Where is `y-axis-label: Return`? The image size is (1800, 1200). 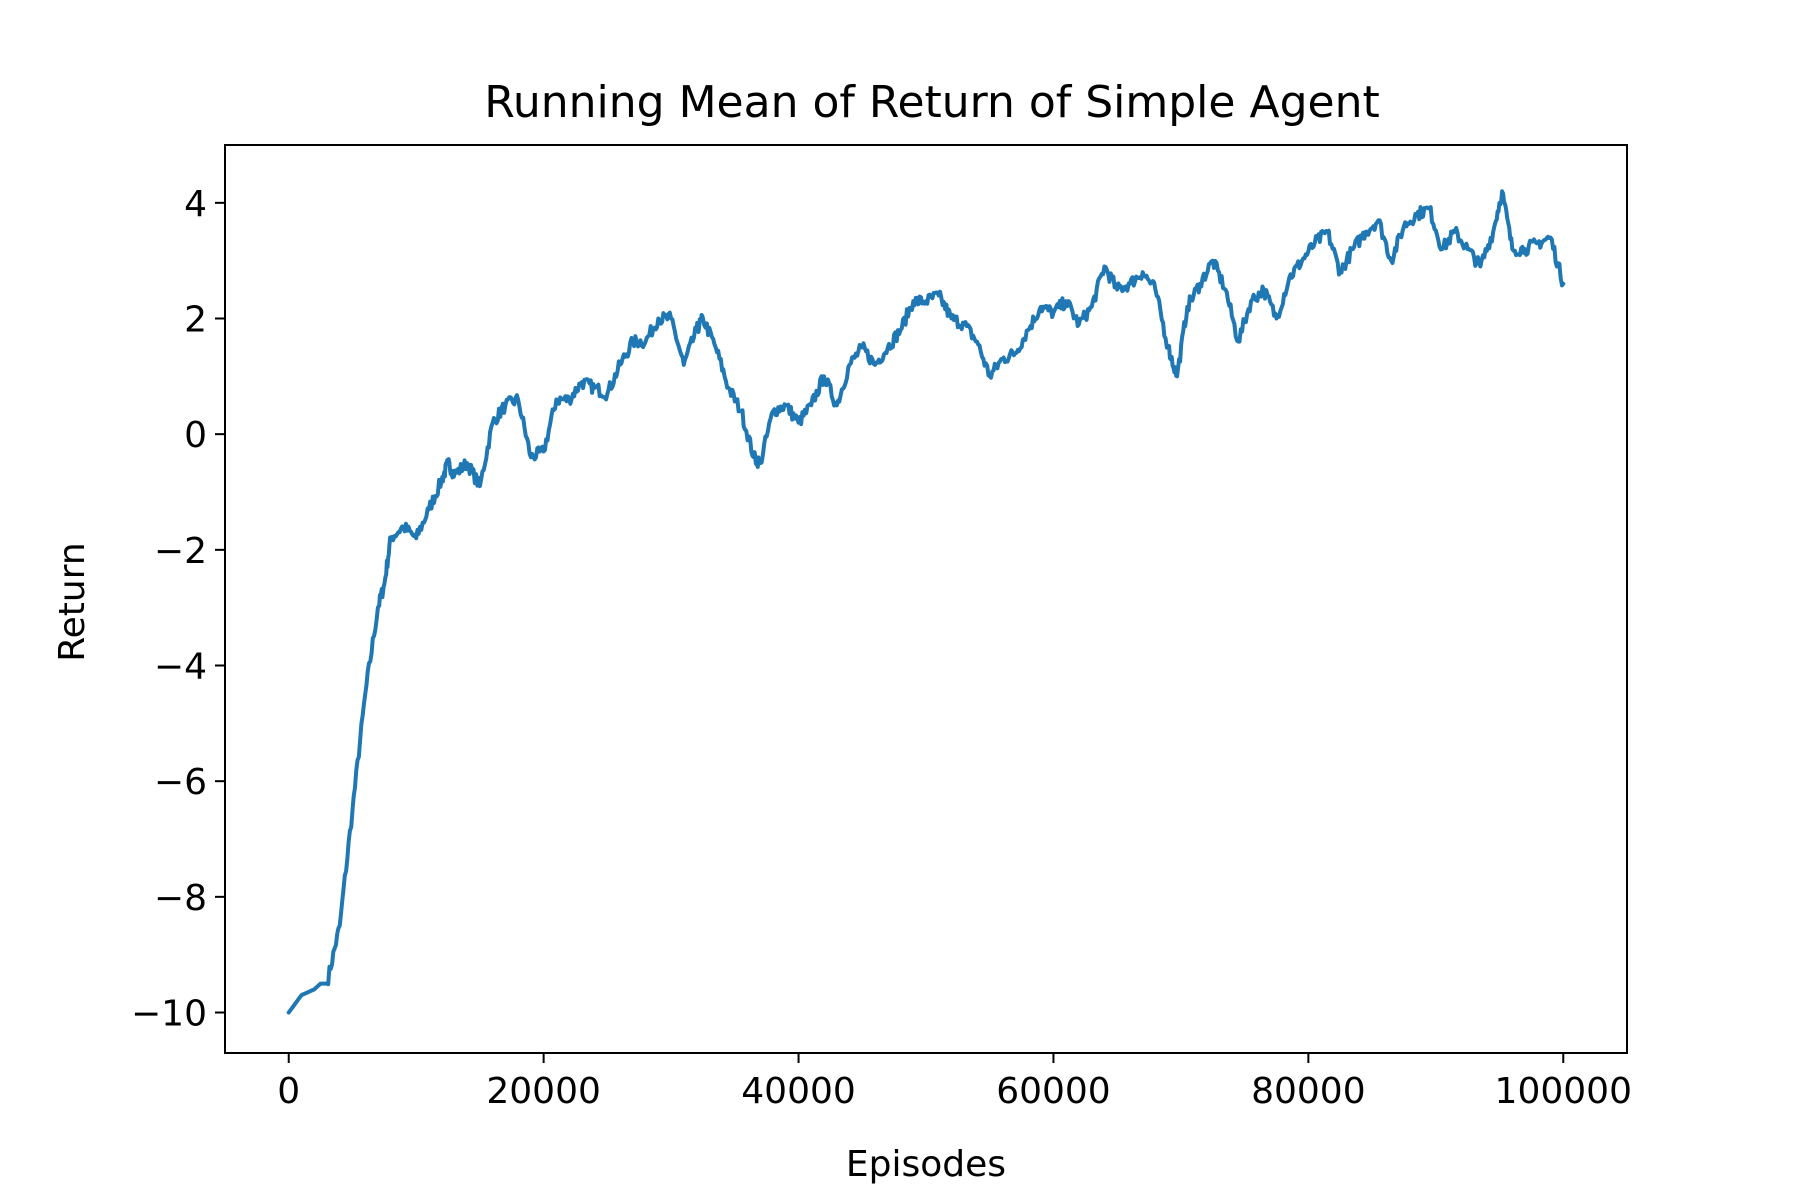 y-axis-label: Return is located at coordinates (72, 601).